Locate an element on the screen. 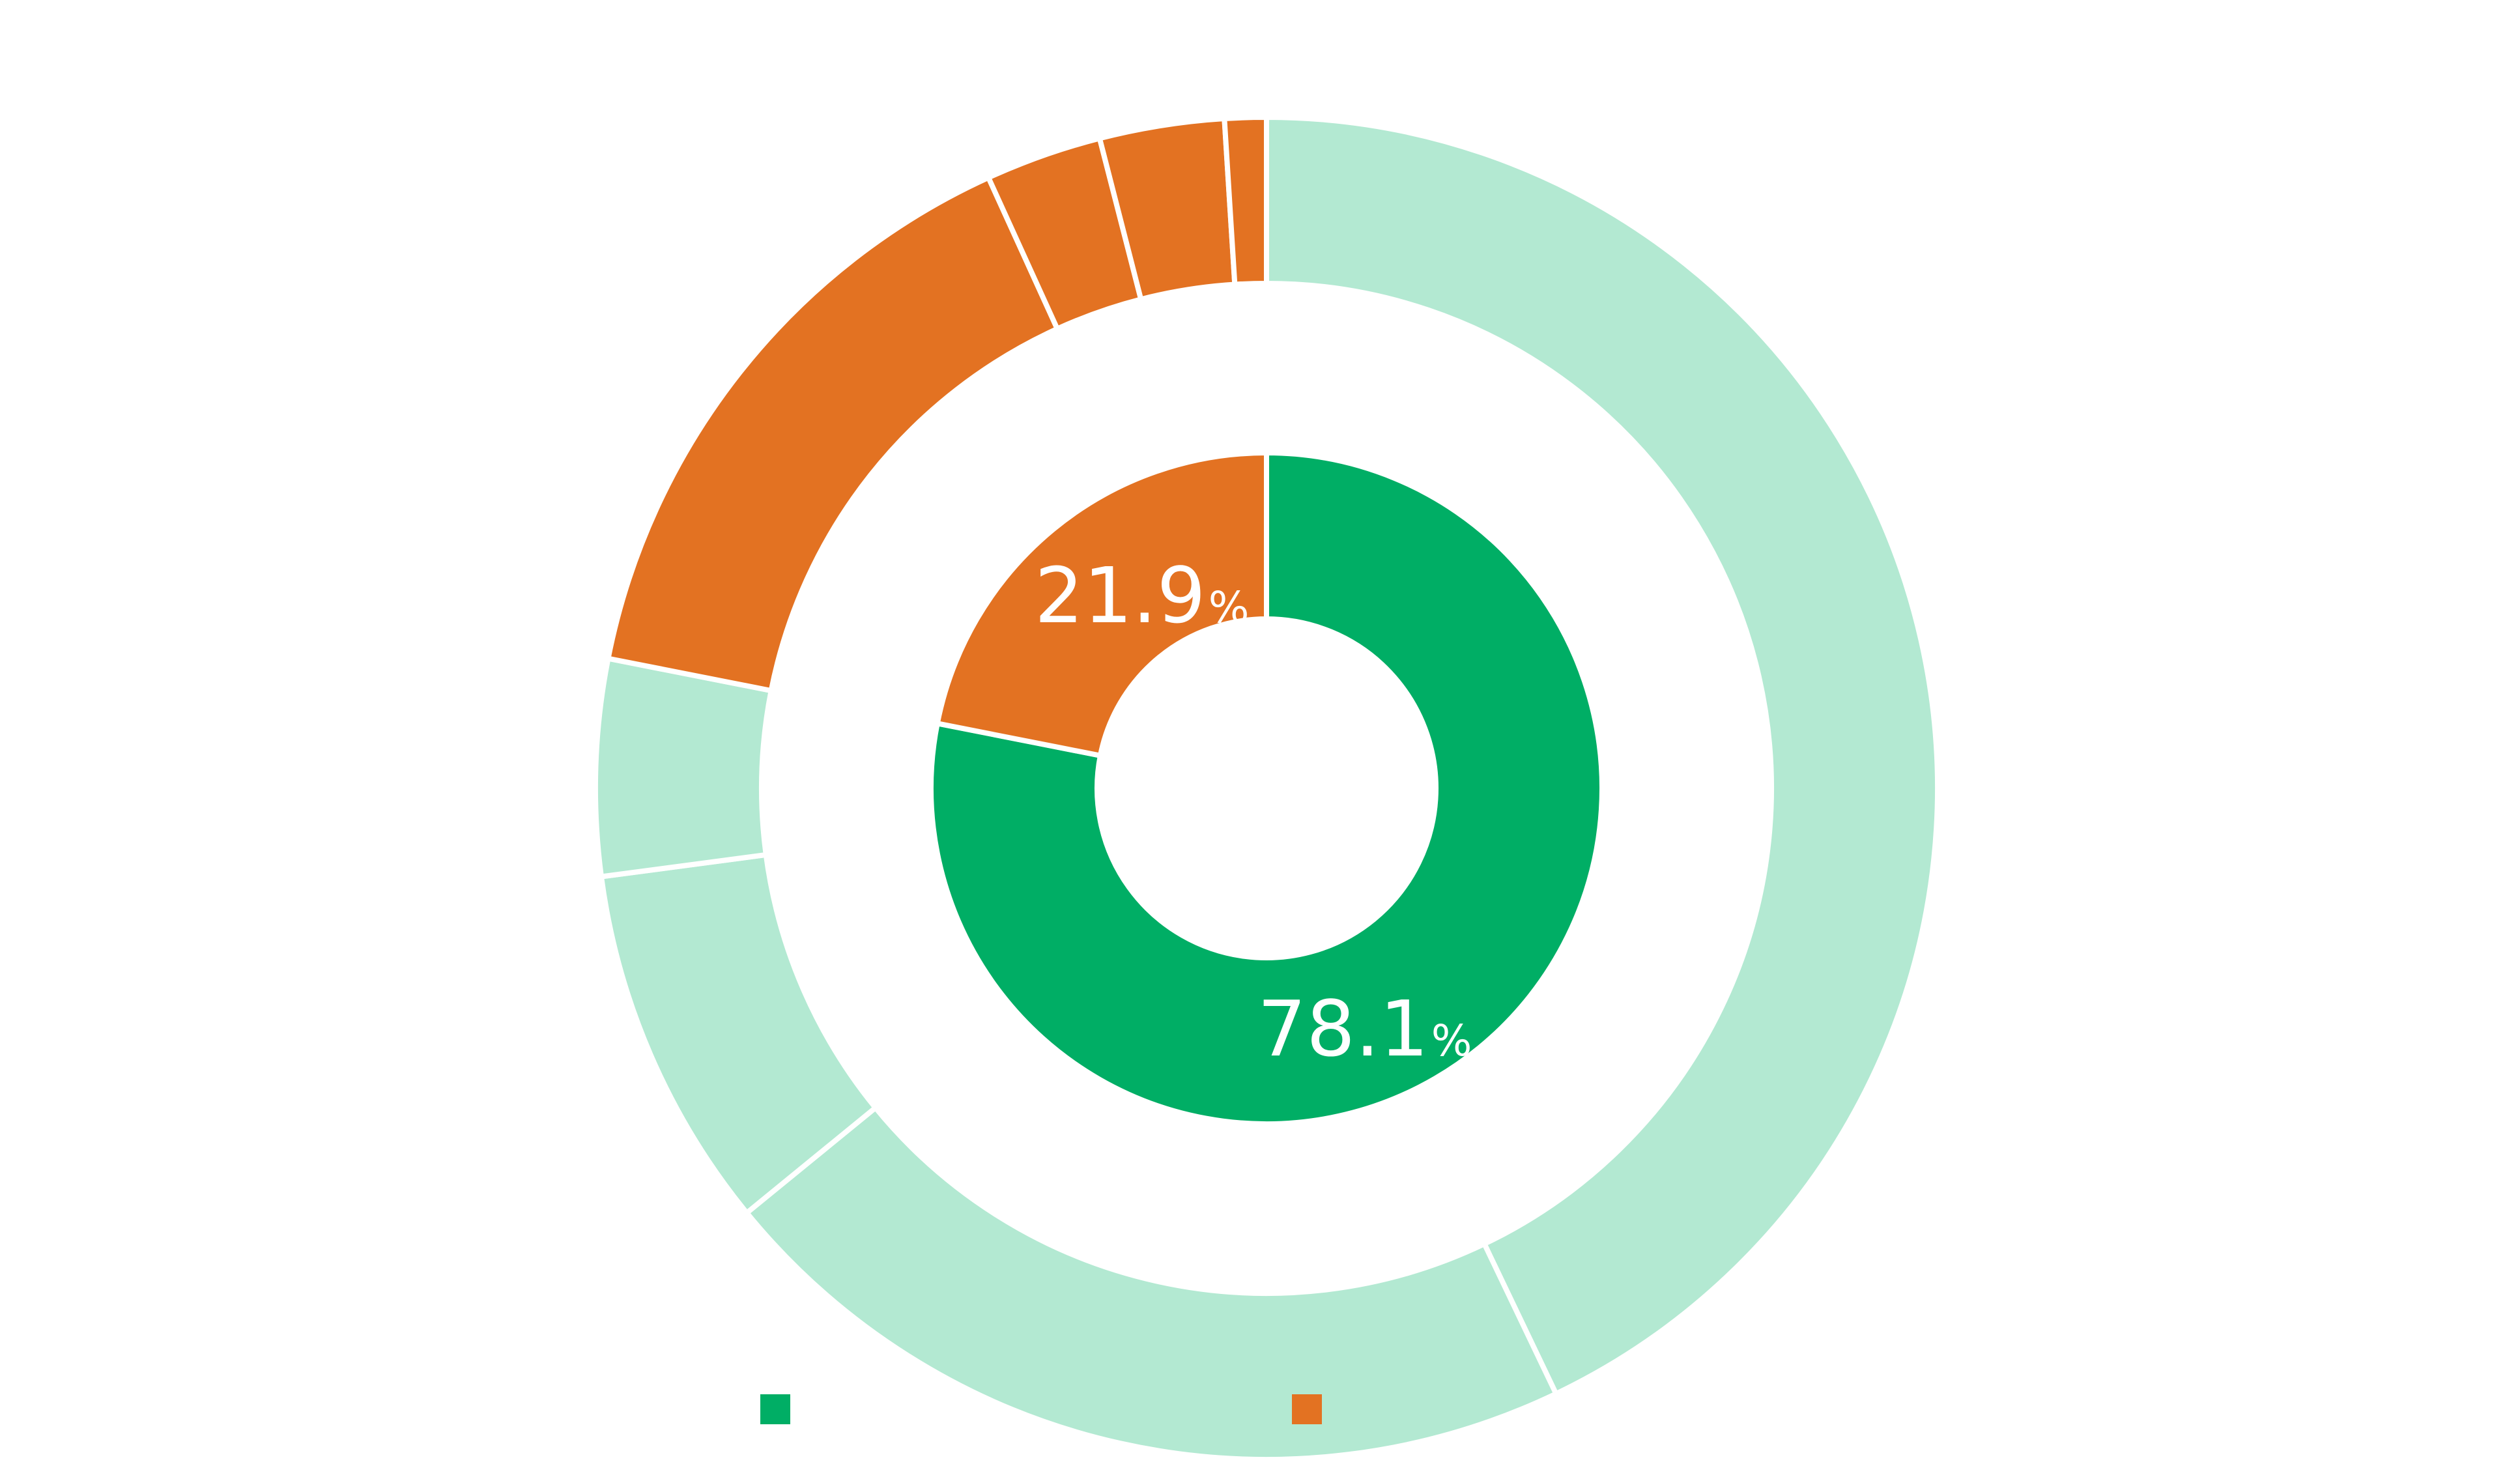 This screenshot has width=2520, height=1464. inner-slice-label-orange-unit: % is located at coordinates (1229, 608).